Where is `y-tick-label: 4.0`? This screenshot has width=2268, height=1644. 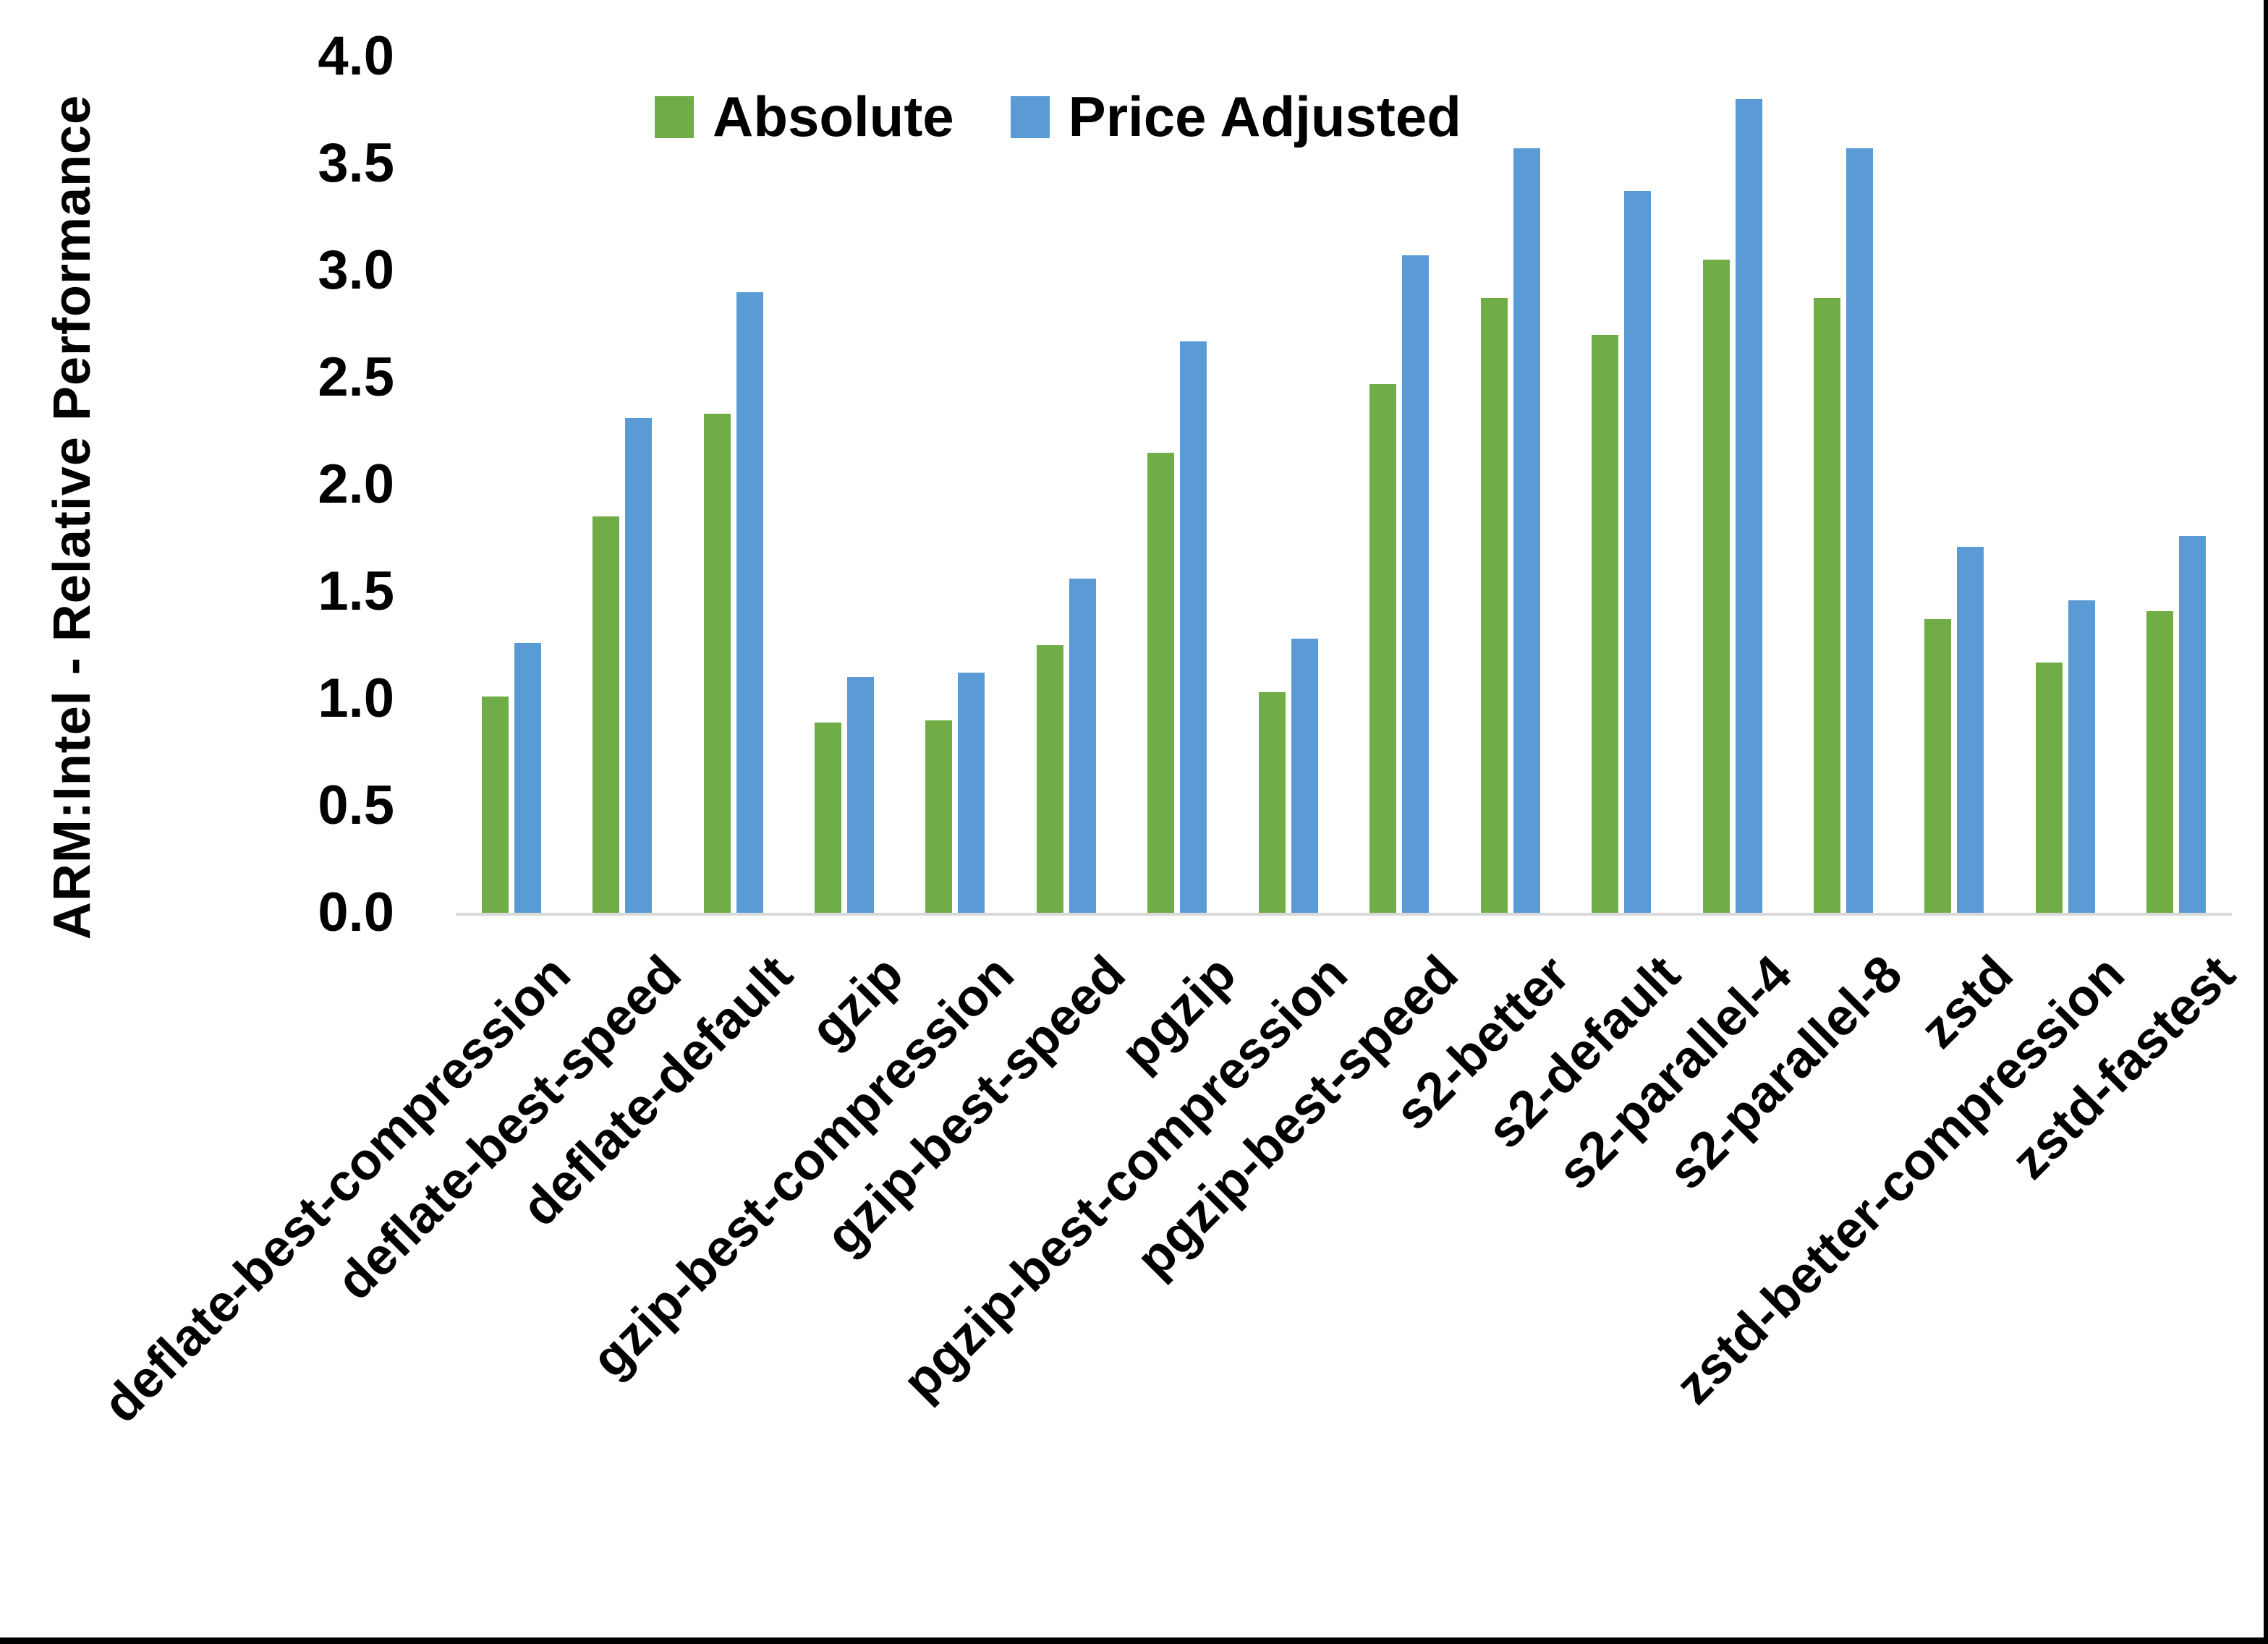
y-tick-label: 4.0 is located at coordinates (356, 56).